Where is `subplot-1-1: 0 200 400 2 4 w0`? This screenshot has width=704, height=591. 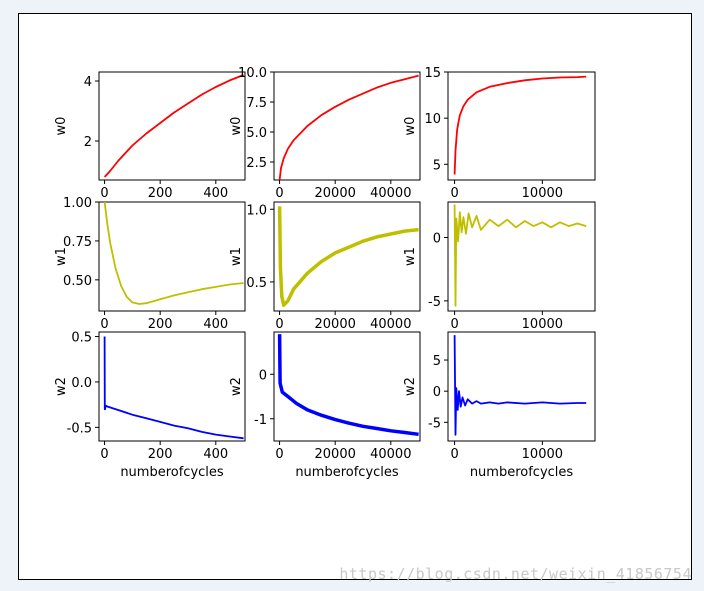
subplot-1-1: 0 200 400 2 4 w0 is located at coordinates (150, 136).